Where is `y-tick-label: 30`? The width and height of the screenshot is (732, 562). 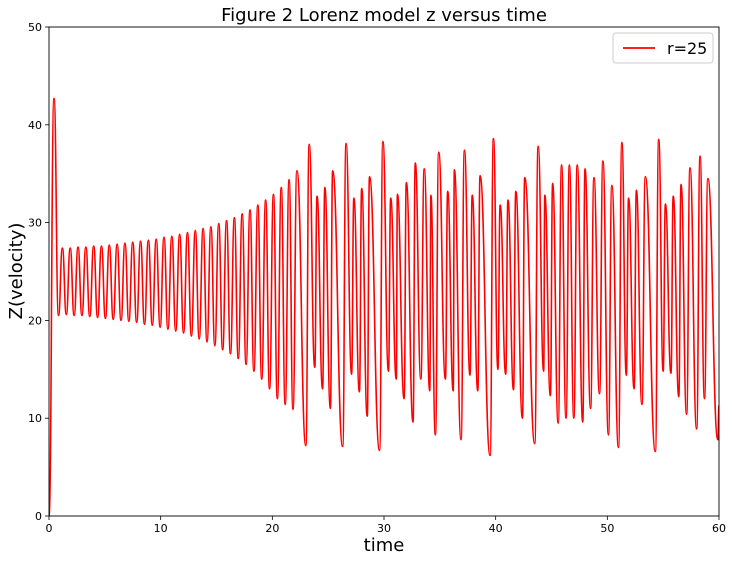 y-tick-label: 30 is located at coordinates (35, 223).